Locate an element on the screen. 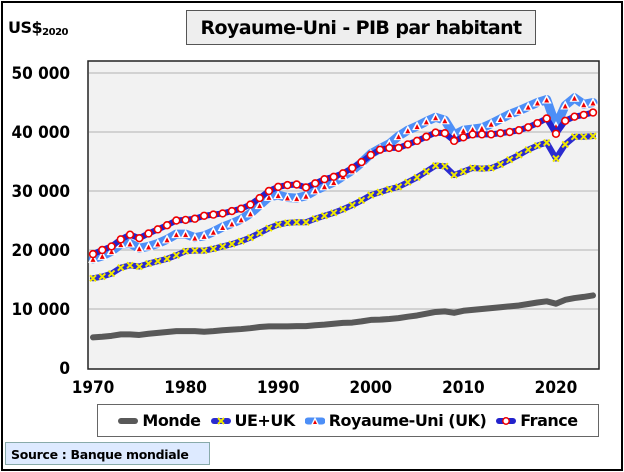 This screenshot has height=472, width=624. y-axis-unit: US$2020 is located at coordinates (38, 28).